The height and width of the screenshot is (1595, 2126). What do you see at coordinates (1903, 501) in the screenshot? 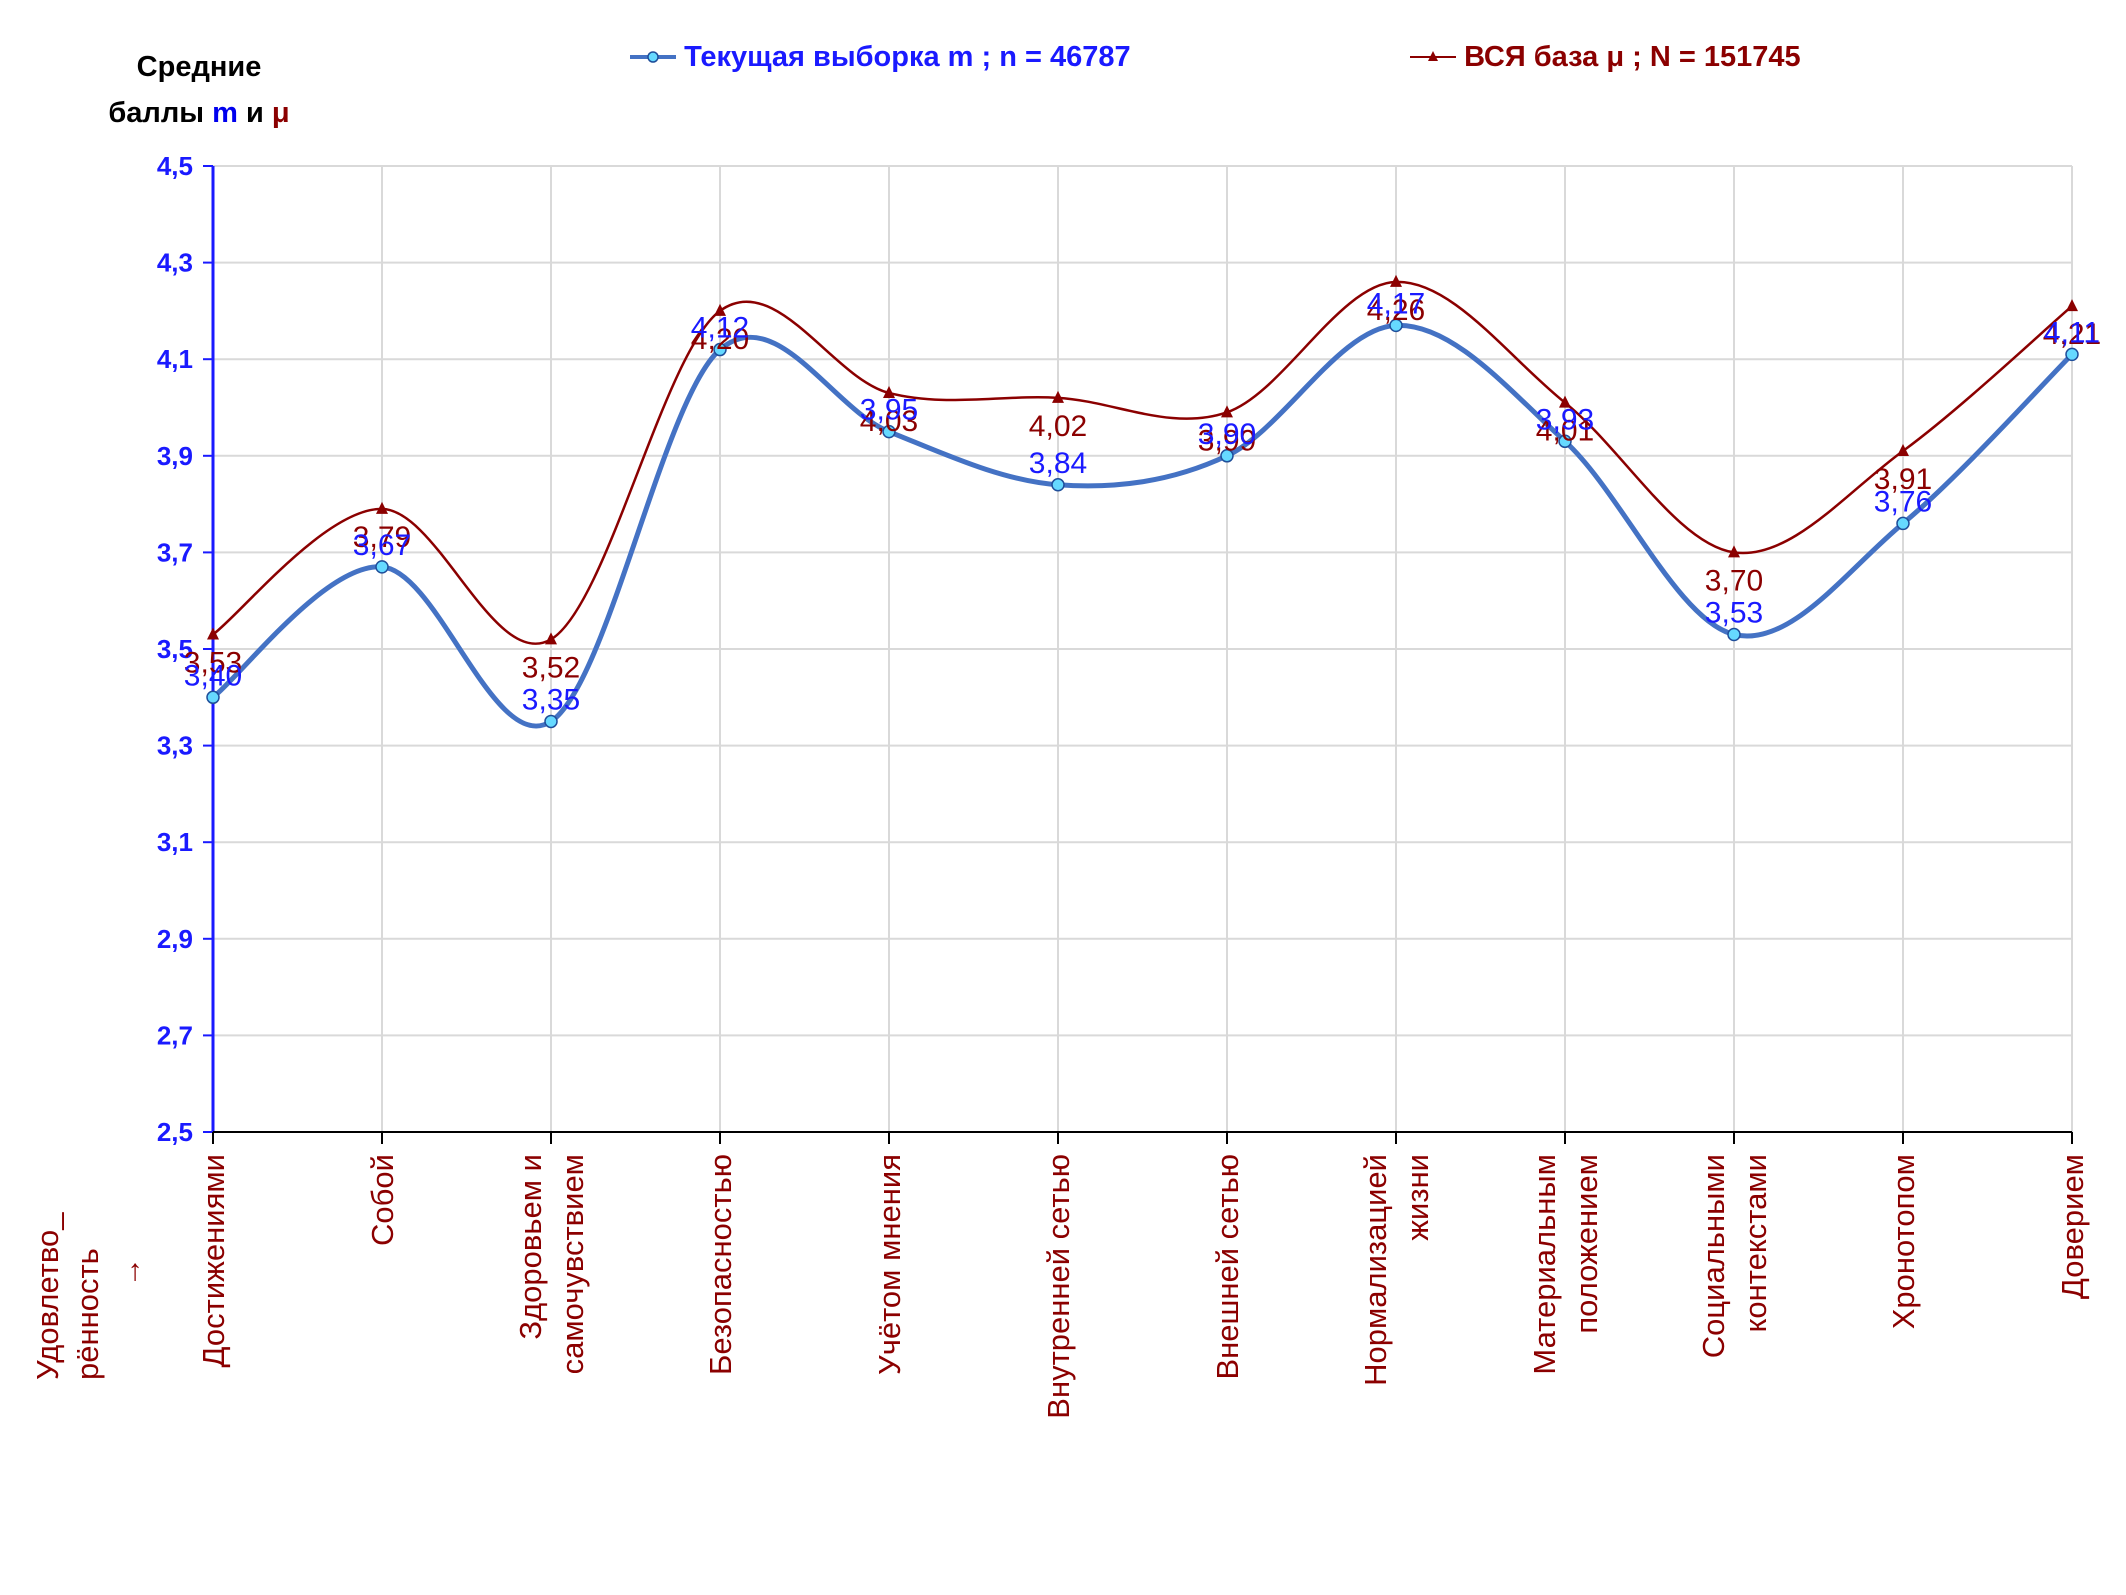
I see `series-current-data-label: 3,76` at bounding box center [1903, 501].